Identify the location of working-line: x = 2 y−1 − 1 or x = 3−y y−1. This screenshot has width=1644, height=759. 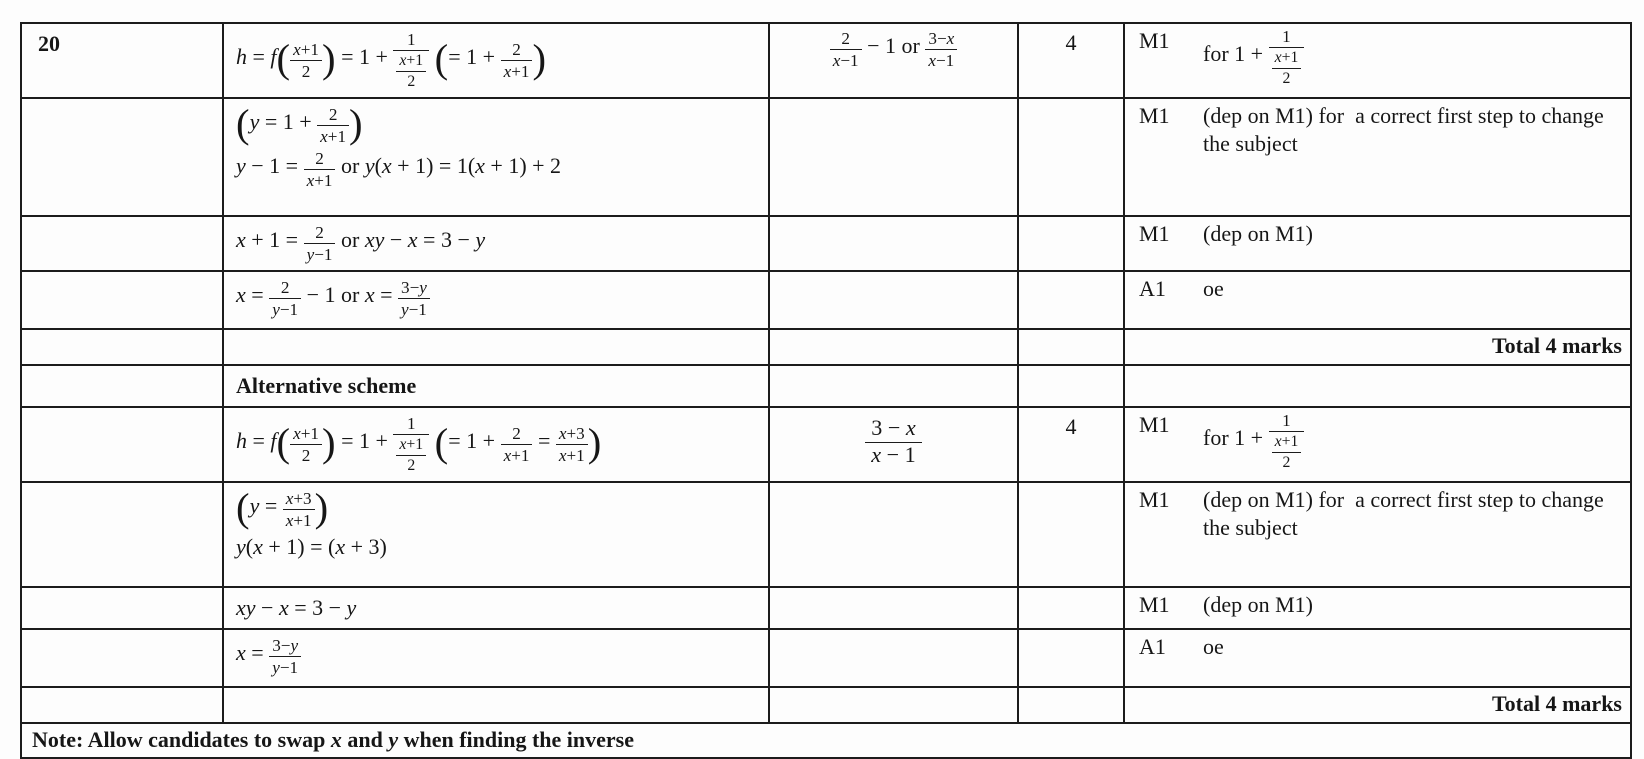
(498, 298).